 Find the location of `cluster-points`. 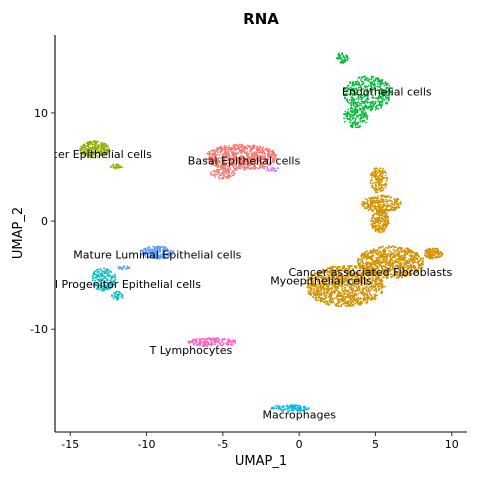

cluster-points is located at coordinates (365, 90).